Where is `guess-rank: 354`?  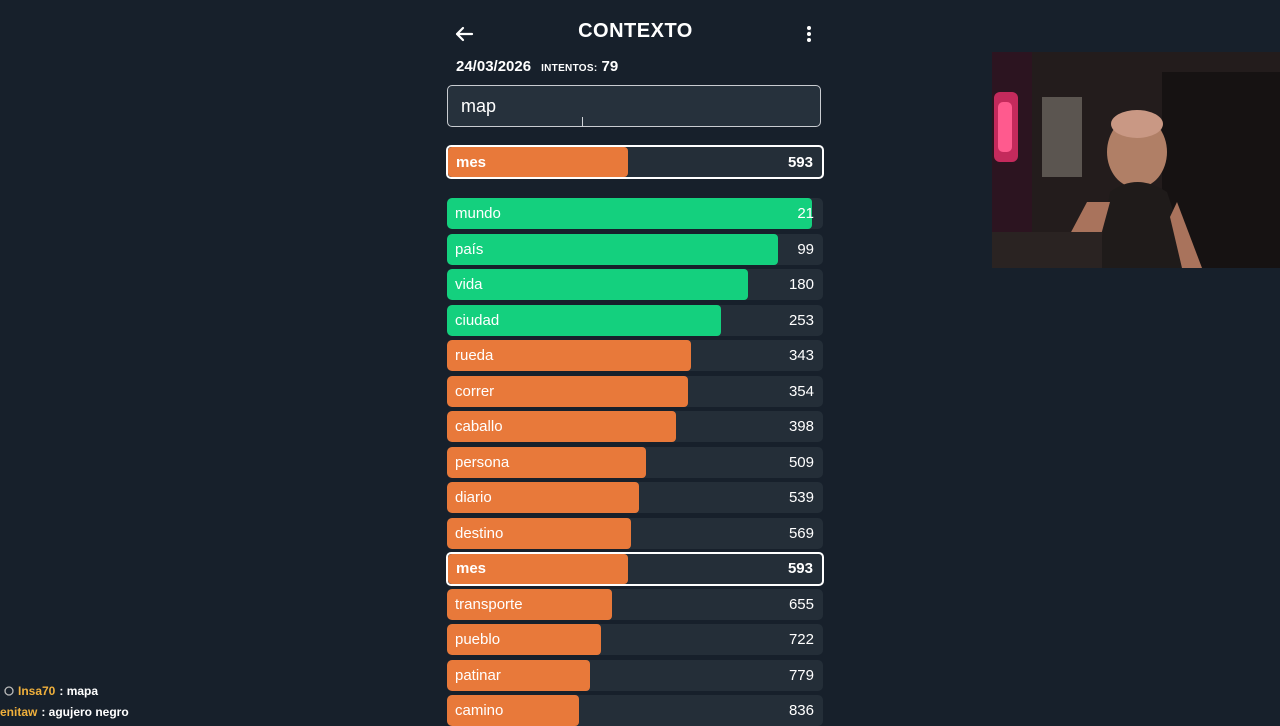
guess-rank: 354 is located at coordinates (801, 391).